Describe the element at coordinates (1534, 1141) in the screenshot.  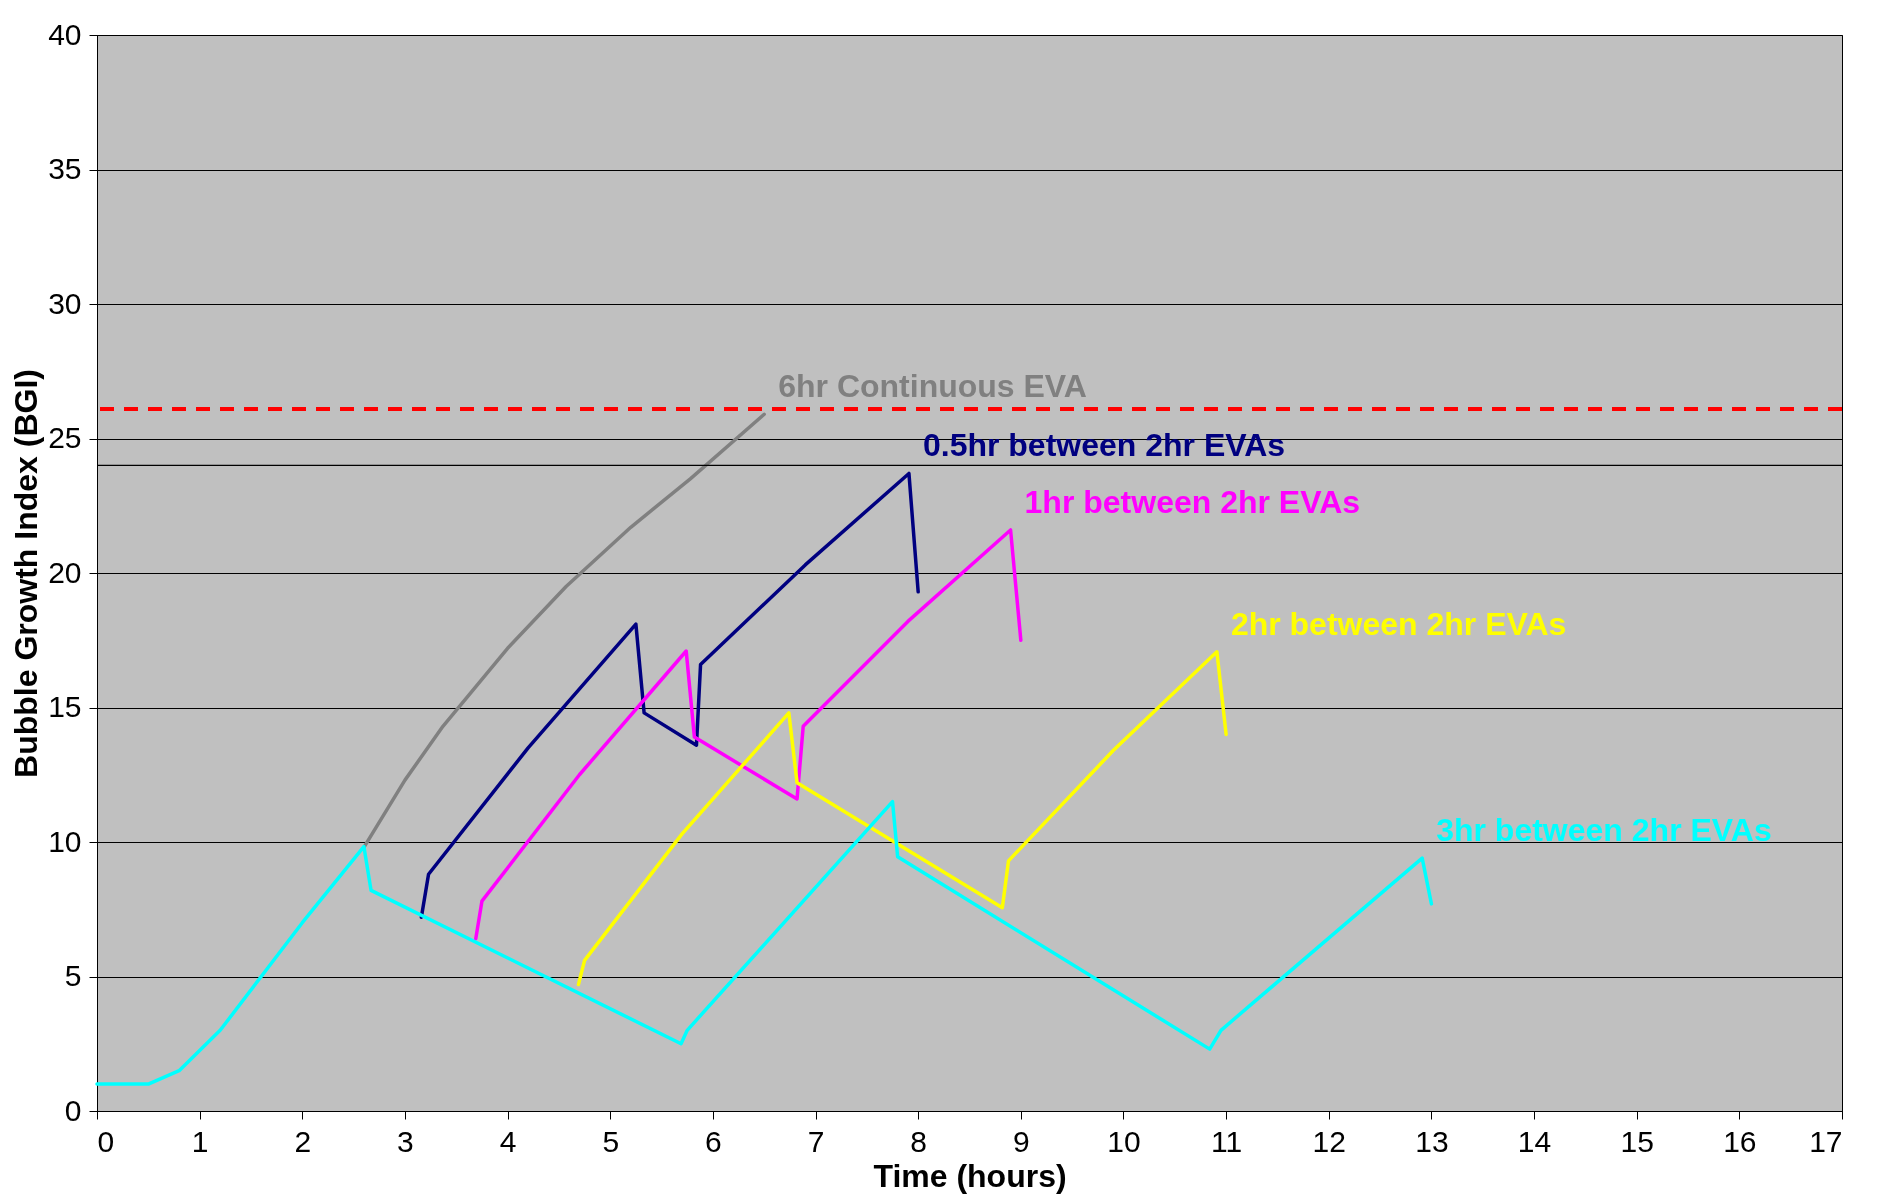
I see `x-tick-label: 14` at that location.